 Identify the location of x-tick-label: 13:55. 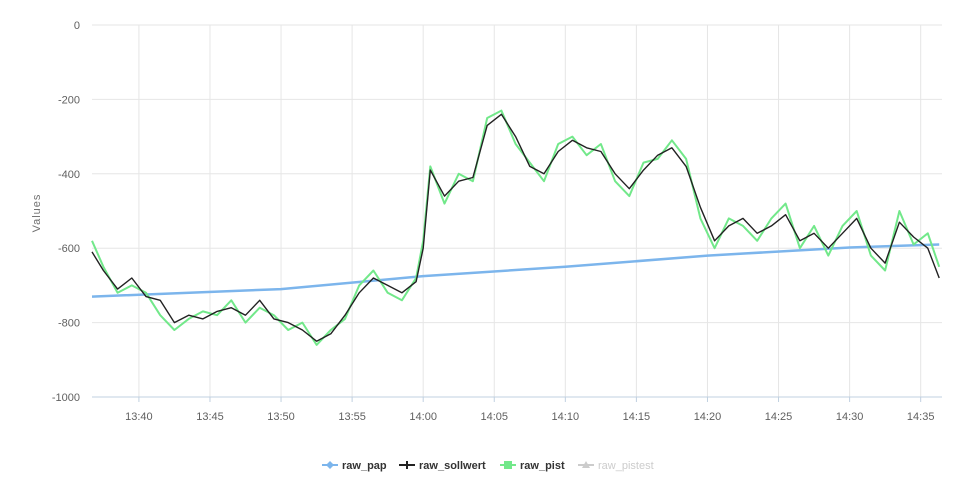
(352, 417).